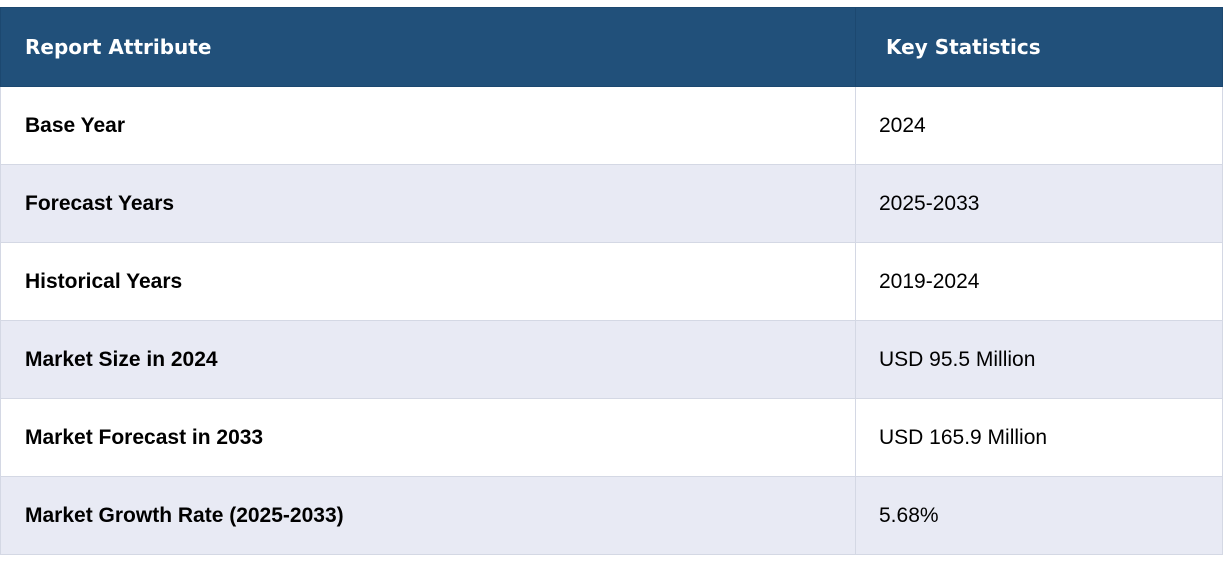 This screenshot has width=1228, height=564. Describe the element at coordinates (1039, 282) in the screenshot. I see `row-value: 2019-2024` at that location.